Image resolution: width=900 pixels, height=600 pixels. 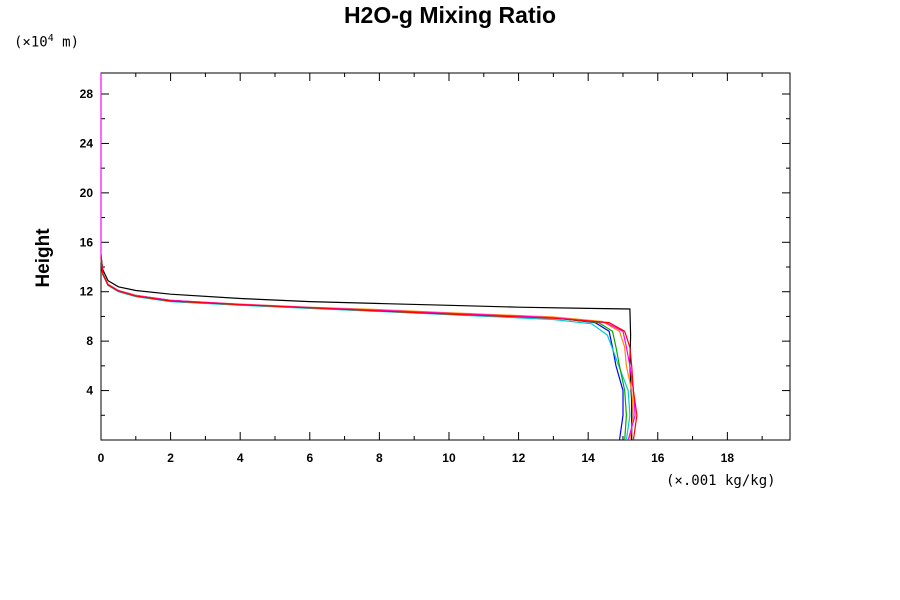 What do you see at coordinates (721, 481) in the screenshot?
I see `x-axis-units: (×.001 kg/kg)` at bounding box center [721, 481].